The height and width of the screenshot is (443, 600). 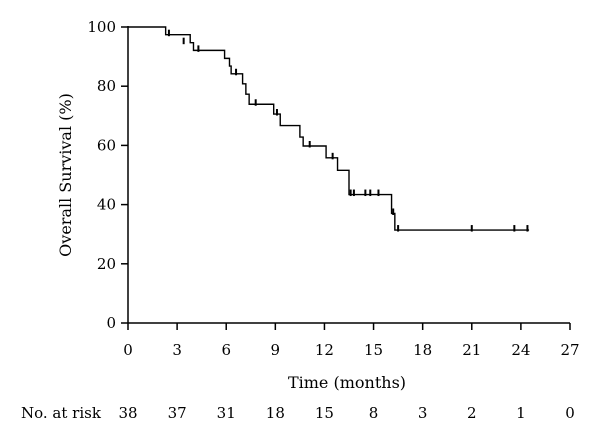 I want to click on y-axis: 0 20 40 60 80 100, so click(x=108, y=175).